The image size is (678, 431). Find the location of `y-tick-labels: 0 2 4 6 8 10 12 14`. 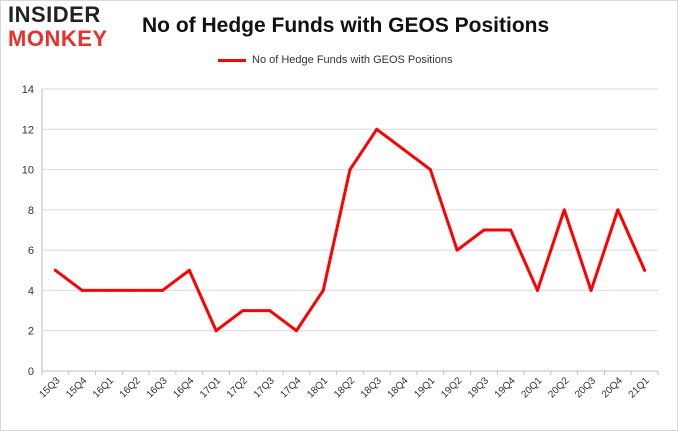

y-tick-labels: 0 2 4 6 8 10 12 14 is located at coordinates (28, 231).